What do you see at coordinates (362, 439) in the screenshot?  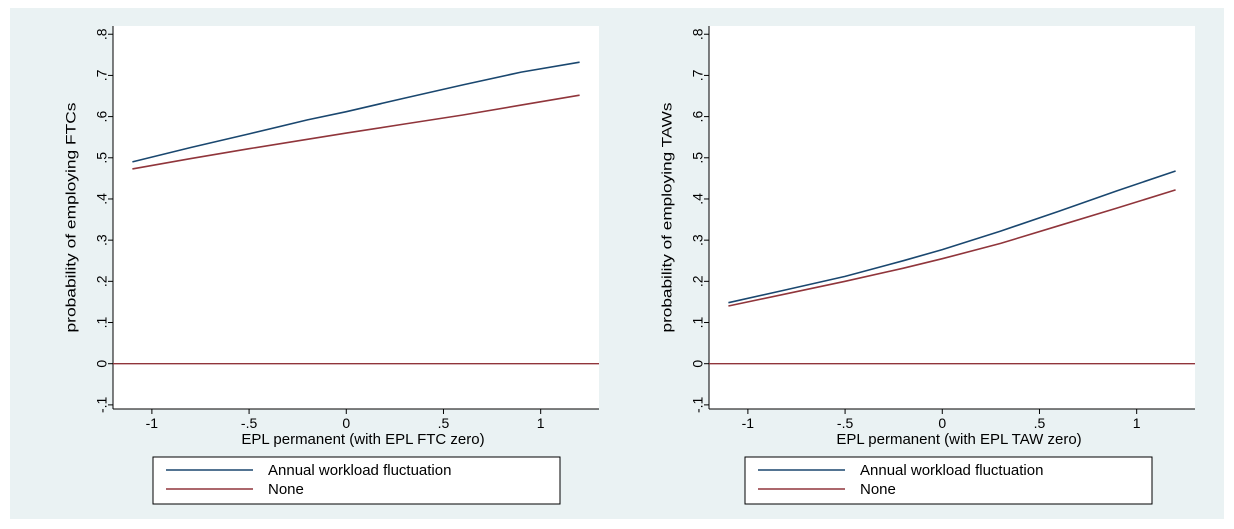 I see `x-axis-title: EPL permanent (with EPL FTC zero)` at bounding box center [362, 439].